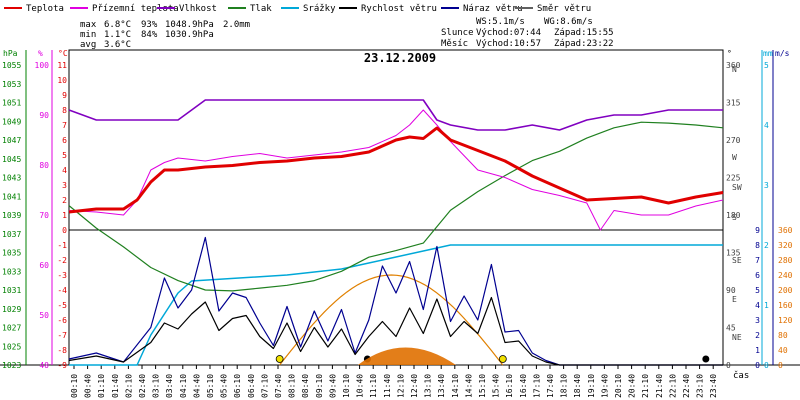 Image resolution: width=800 pixels, height=400 pixels. I want to click on x-tick-label: 21:10, so click(645, 386).